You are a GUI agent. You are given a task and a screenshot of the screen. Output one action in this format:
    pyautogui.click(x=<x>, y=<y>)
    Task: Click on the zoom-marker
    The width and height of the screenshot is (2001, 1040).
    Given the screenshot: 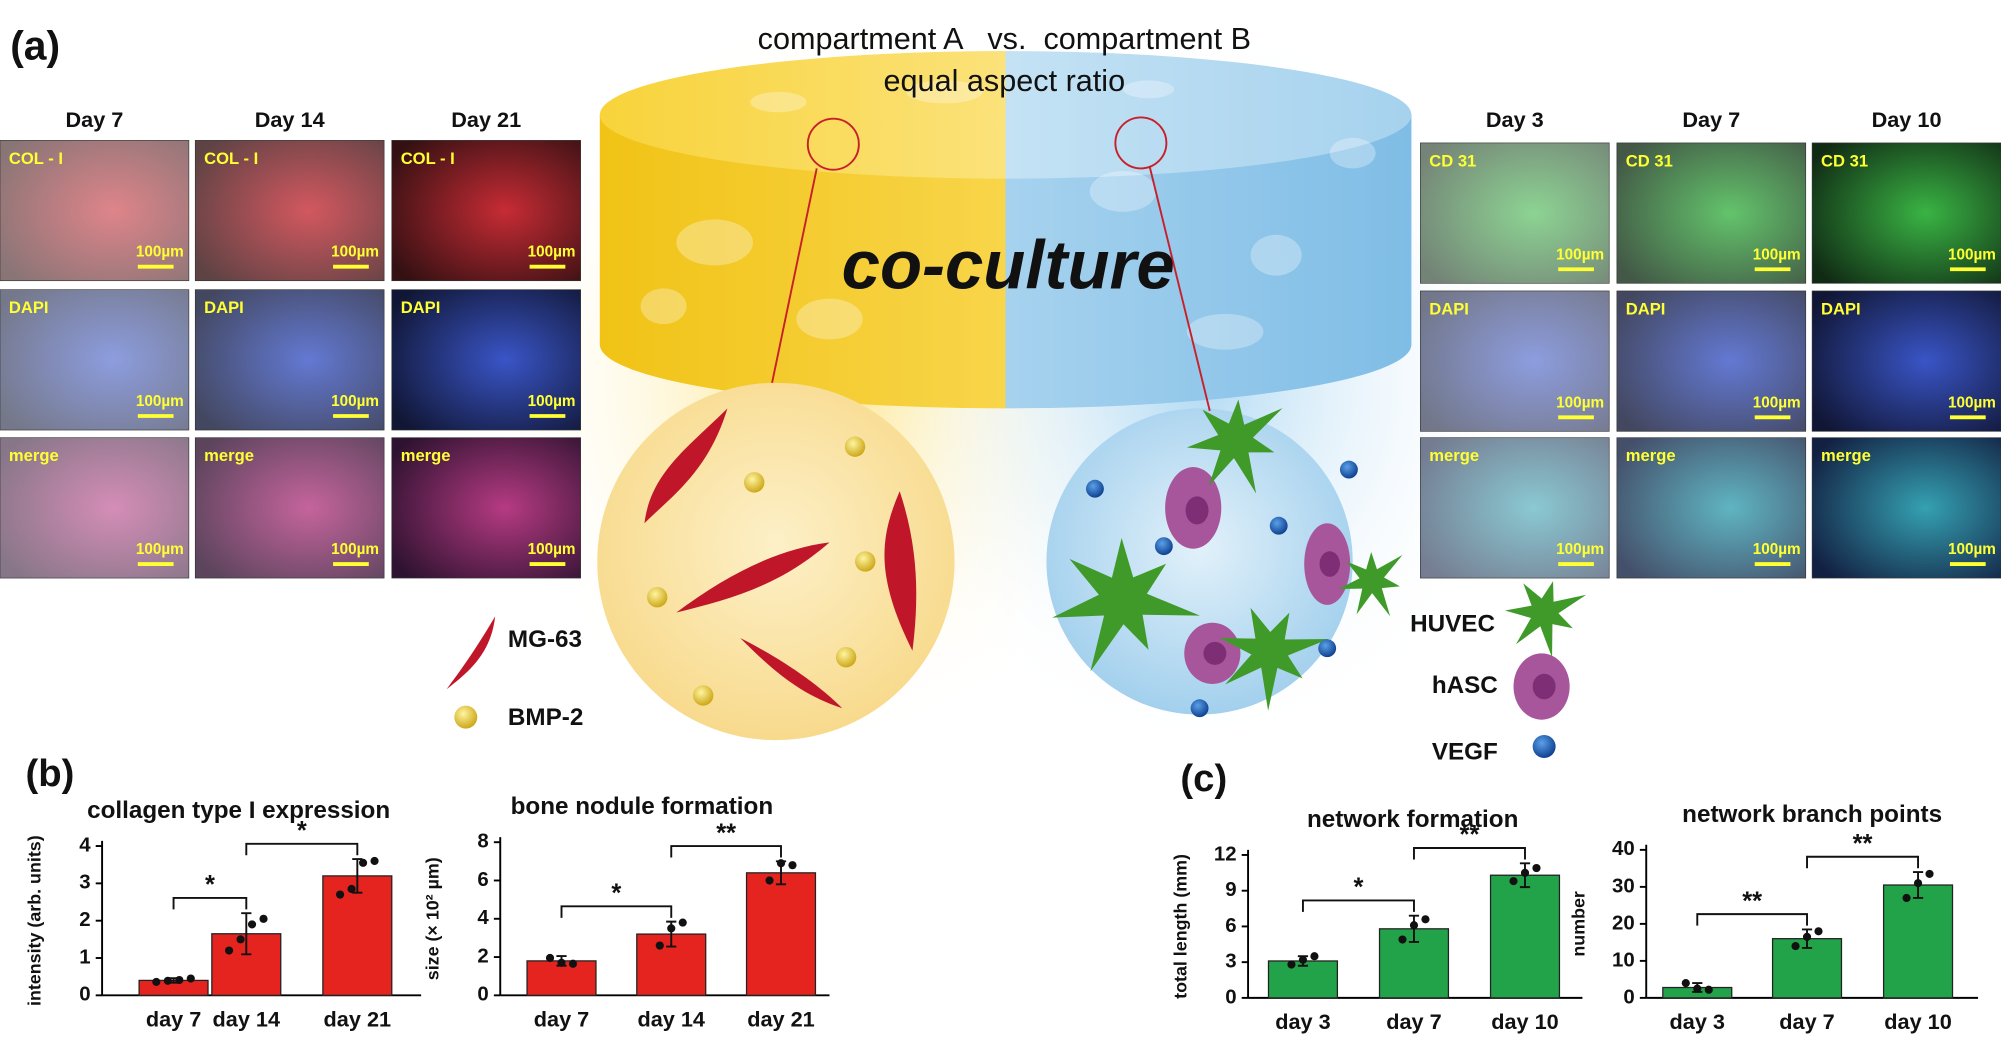 What is the action you would take?
    pyautogui.click(x=1141, y=143)
    